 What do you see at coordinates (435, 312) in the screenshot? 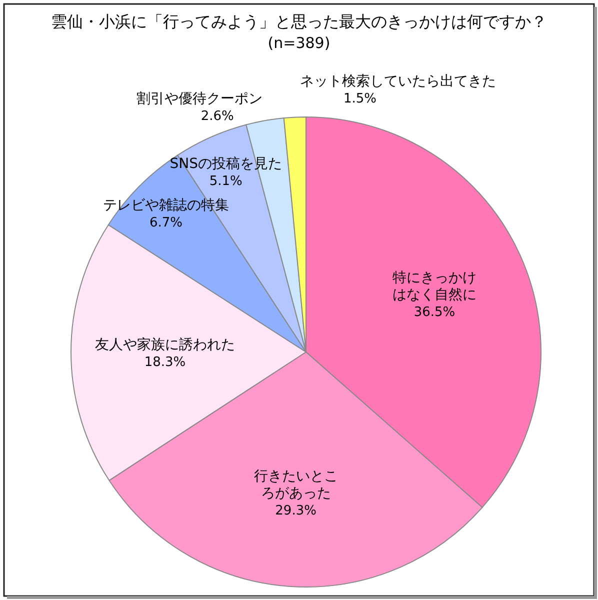
I see `data-label: 36.5%` at bounding box center [435, 312].